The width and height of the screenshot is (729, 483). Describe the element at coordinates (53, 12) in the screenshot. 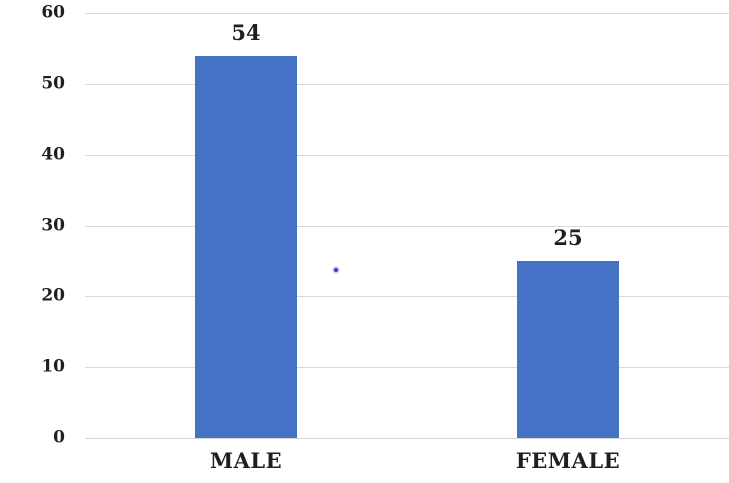

I see `y-axis-tick-label: 60` at that location.